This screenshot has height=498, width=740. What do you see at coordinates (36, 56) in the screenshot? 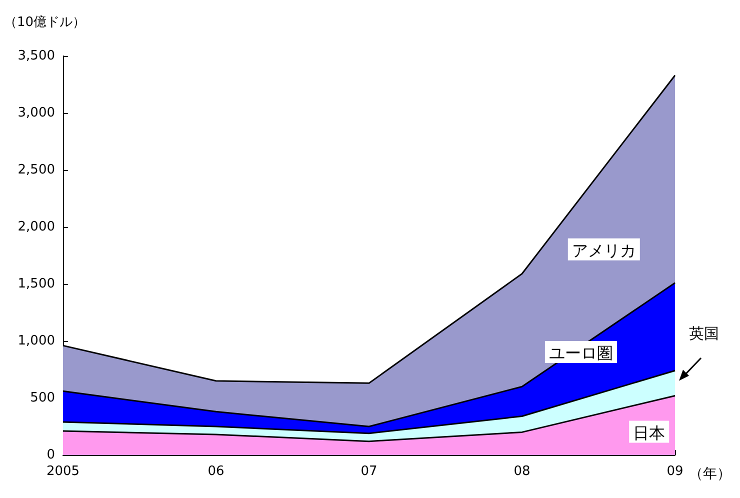
I see `y-tick-label: 3,500` at bounding box center [36, 56].